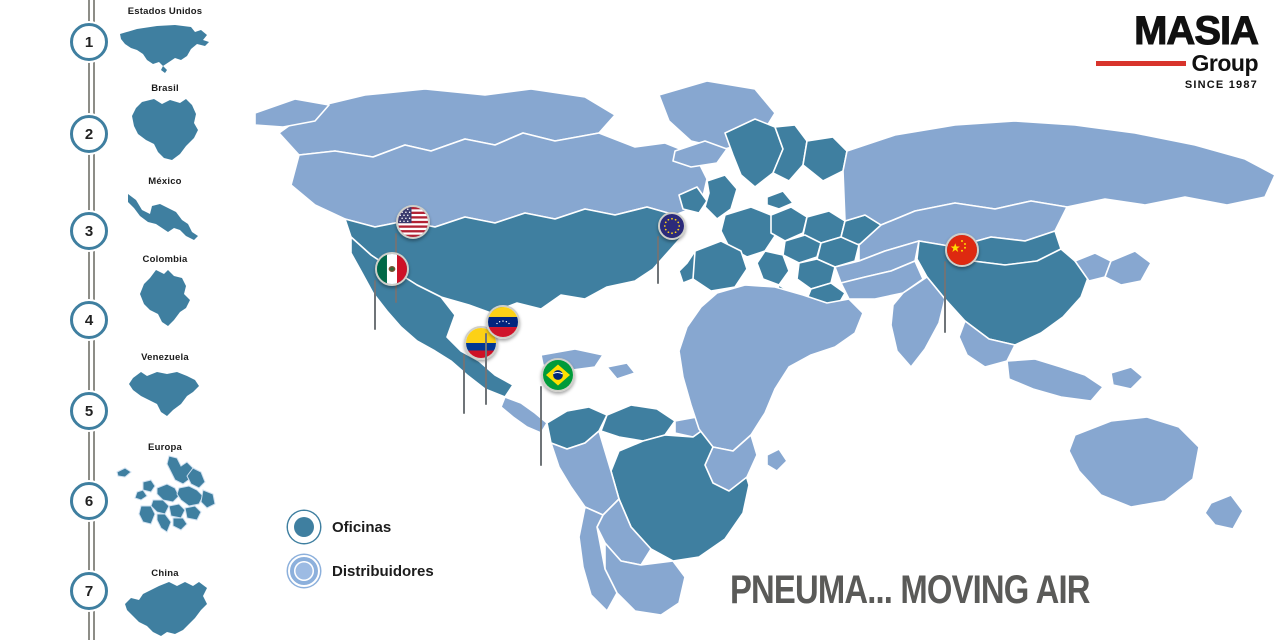 This screenshot has height=640, width=1280. I want to click on europe-icon, so click(166, 494).